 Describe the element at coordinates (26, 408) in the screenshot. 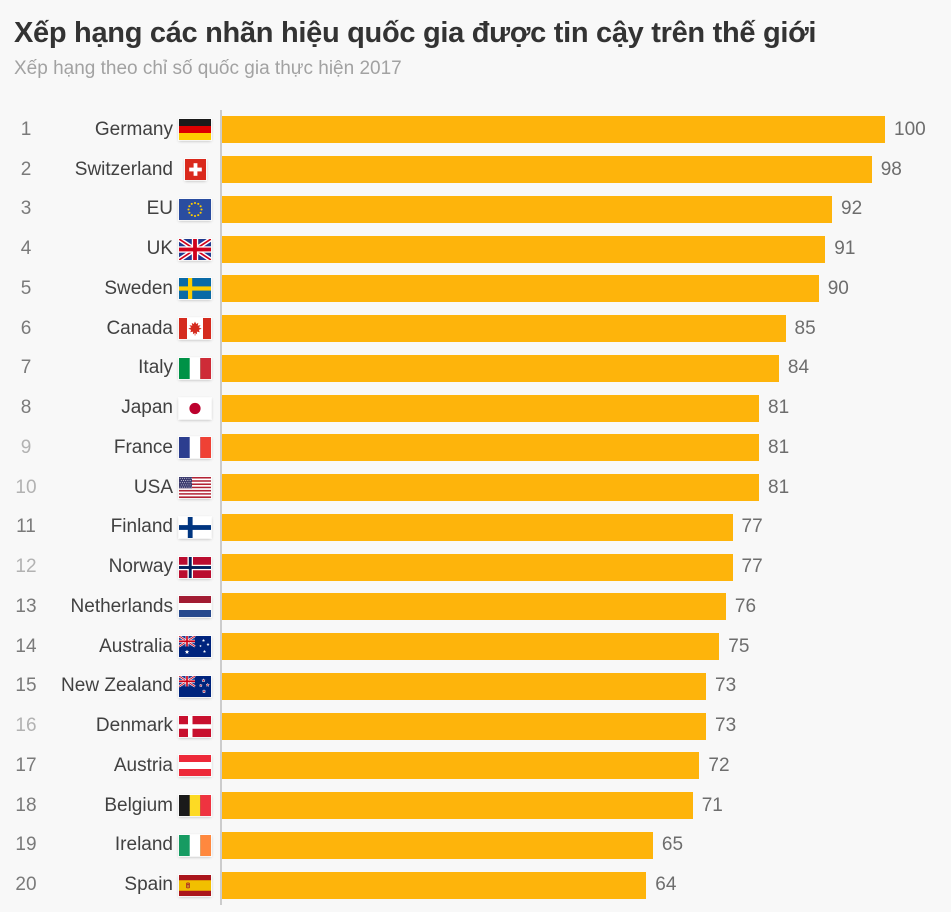

I see `rank-label: 8` at that location.